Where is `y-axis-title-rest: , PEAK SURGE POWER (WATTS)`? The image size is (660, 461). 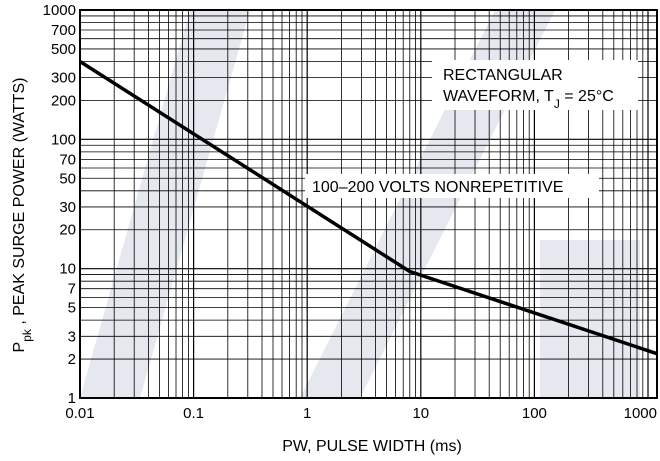
y-axis-title-rest: , PEAK SURGE POWER (WATTS) is located at coordinates (19, 204).